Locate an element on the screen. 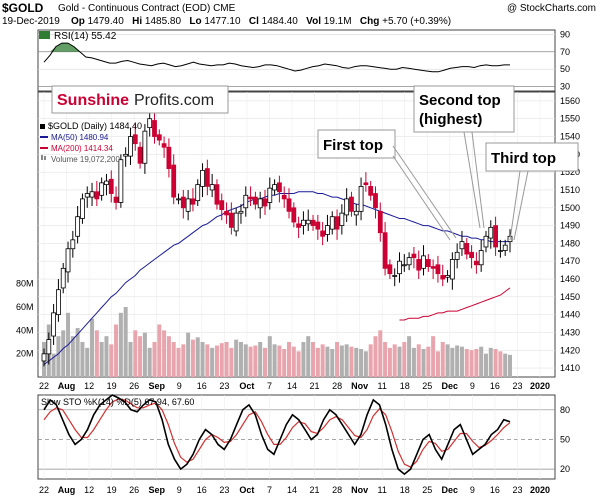 The height and width of the screenshot is (500, 600). rsi-tick-label: 30 is located at coordinates (565, 87).